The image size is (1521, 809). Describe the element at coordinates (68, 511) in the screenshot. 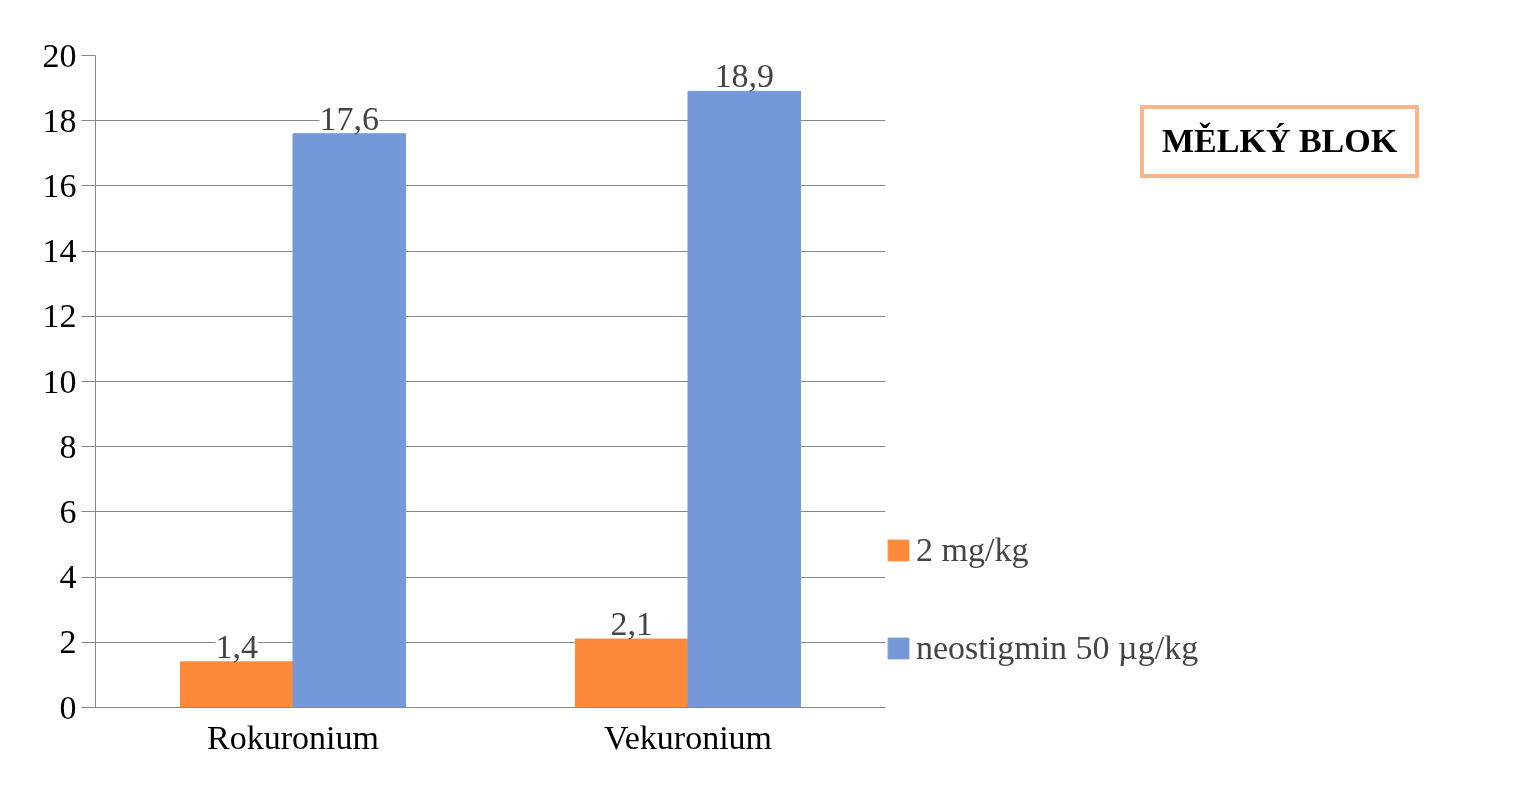

I see `y-tick-label: 6` at that location.